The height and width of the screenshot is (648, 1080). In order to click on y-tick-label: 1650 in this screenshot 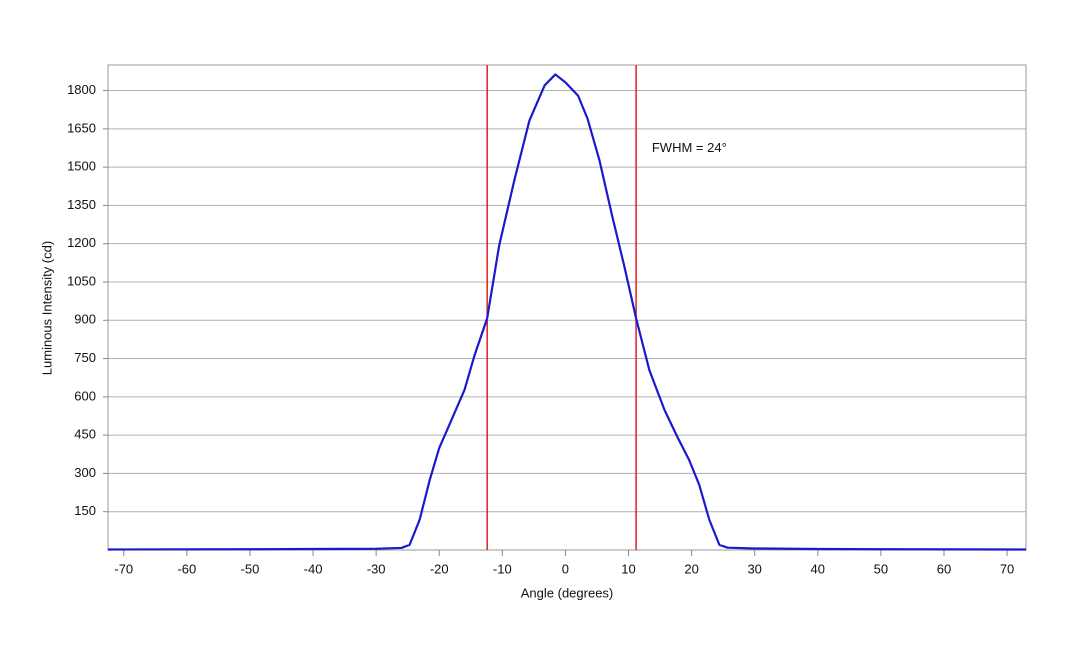, I will do `click(81, 127)`.